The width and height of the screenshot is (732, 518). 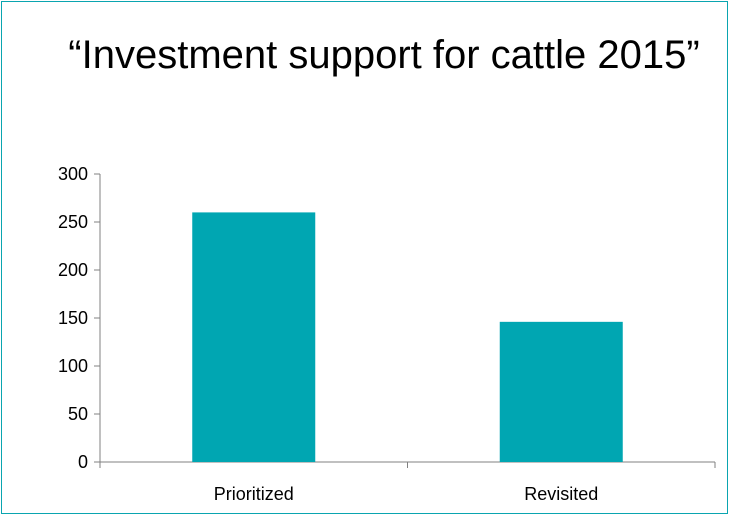 I want to click on chart-title: “Investment support for cattle 2015”, so click(x=384, y=55).